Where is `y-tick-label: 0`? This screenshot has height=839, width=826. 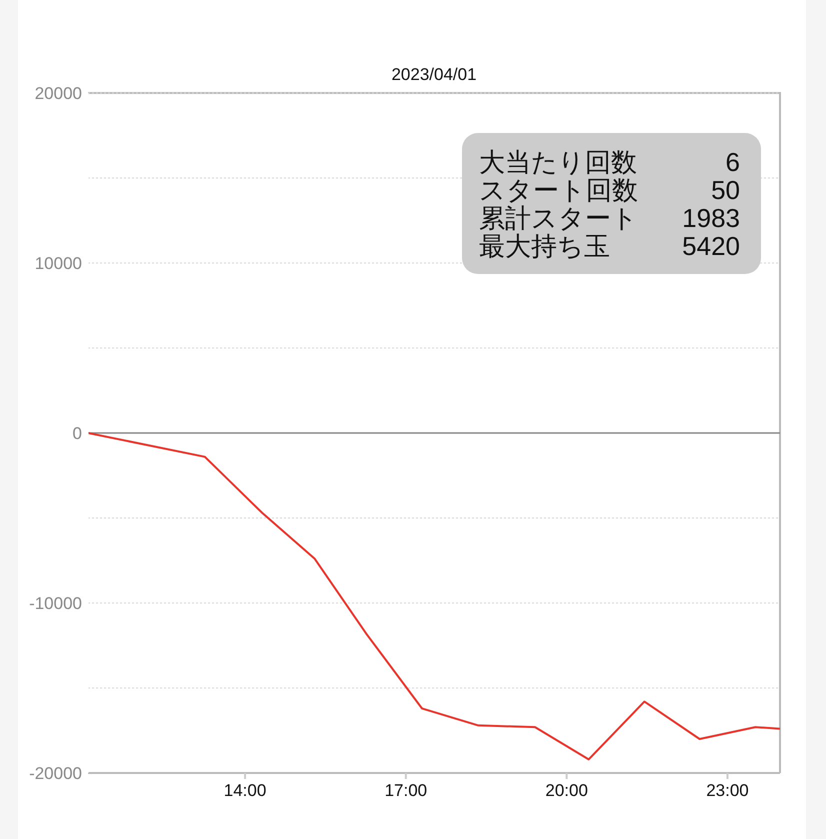
y-tick-label: 0 is located at coordinates (77, 434).